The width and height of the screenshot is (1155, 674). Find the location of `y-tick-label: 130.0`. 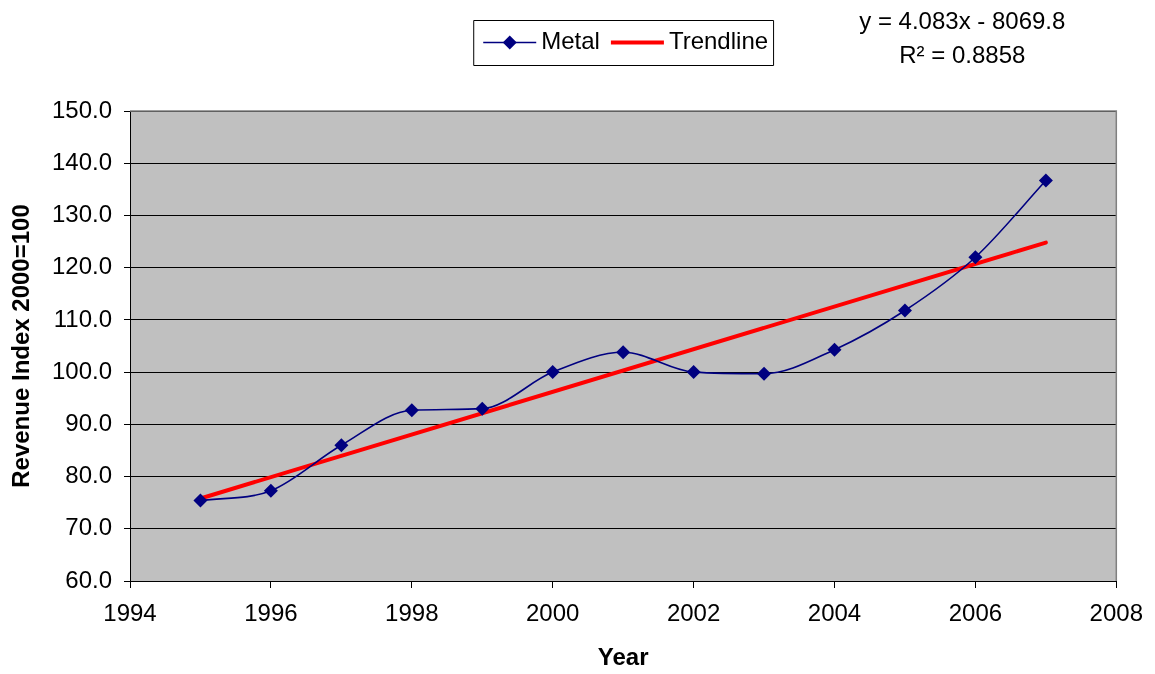

y-tick-label: 130.0 is located at coordinates (81, 214).